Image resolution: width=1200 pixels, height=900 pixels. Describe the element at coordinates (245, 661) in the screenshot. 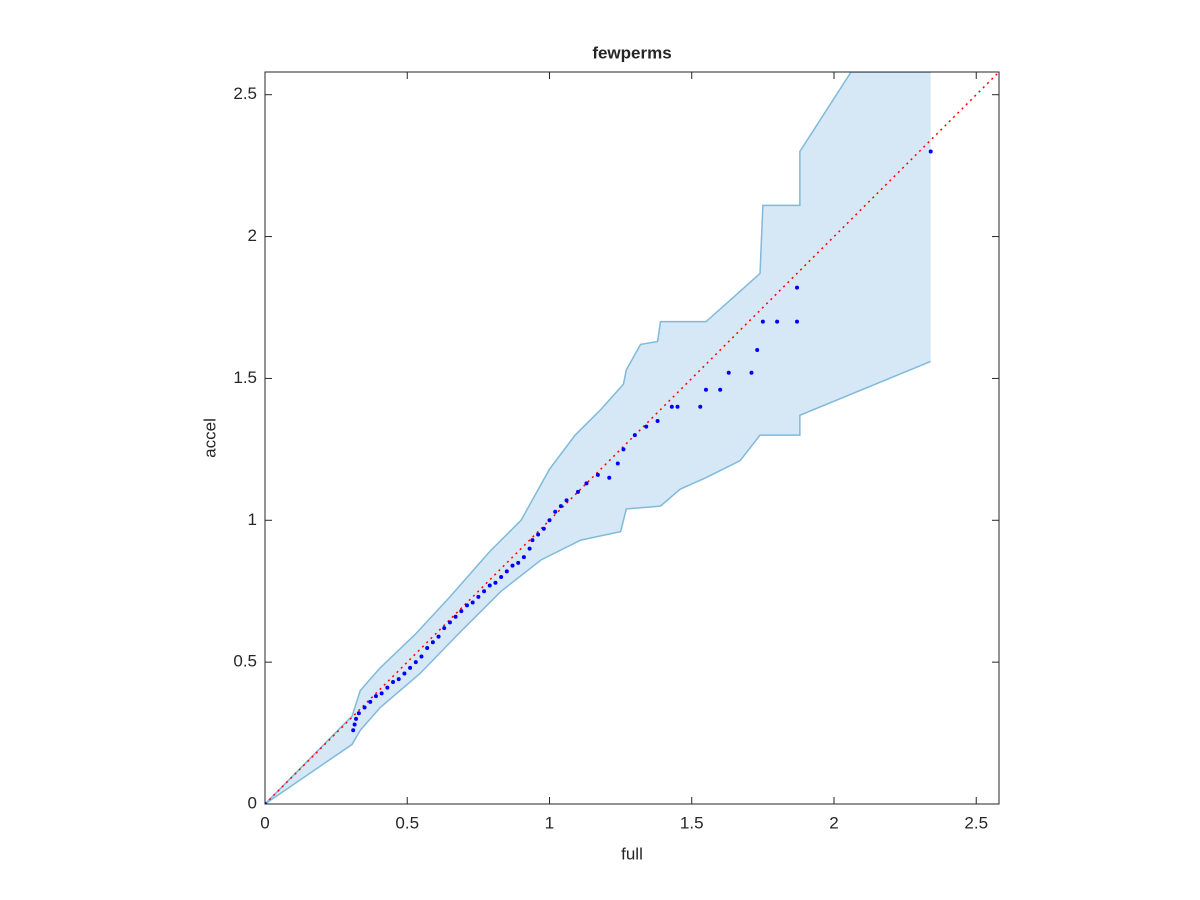

I see `y-tick-label: 0.5` at that location.